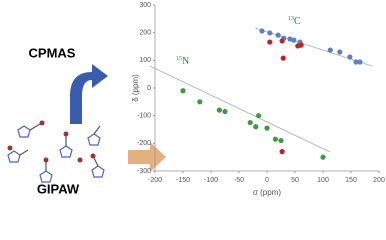 This screenshot has height=240, width=386. What do you see at coordinates (145, 60) in the screenshot?
I see `y-tick-label: 100` at bounding box center [145, 60].